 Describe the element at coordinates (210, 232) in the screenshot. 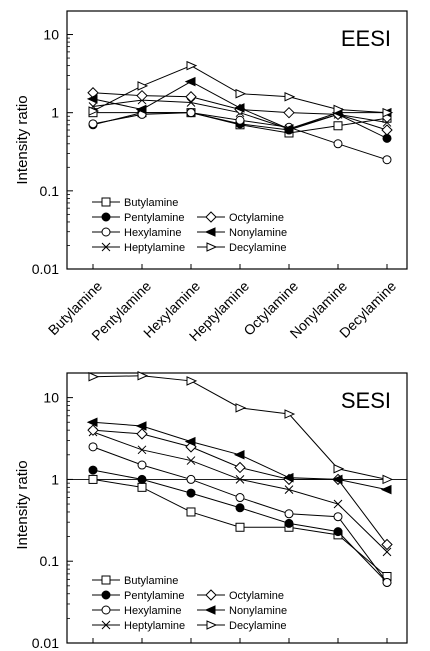

I see `eesi-legend-marker-nonylamine` at that location.